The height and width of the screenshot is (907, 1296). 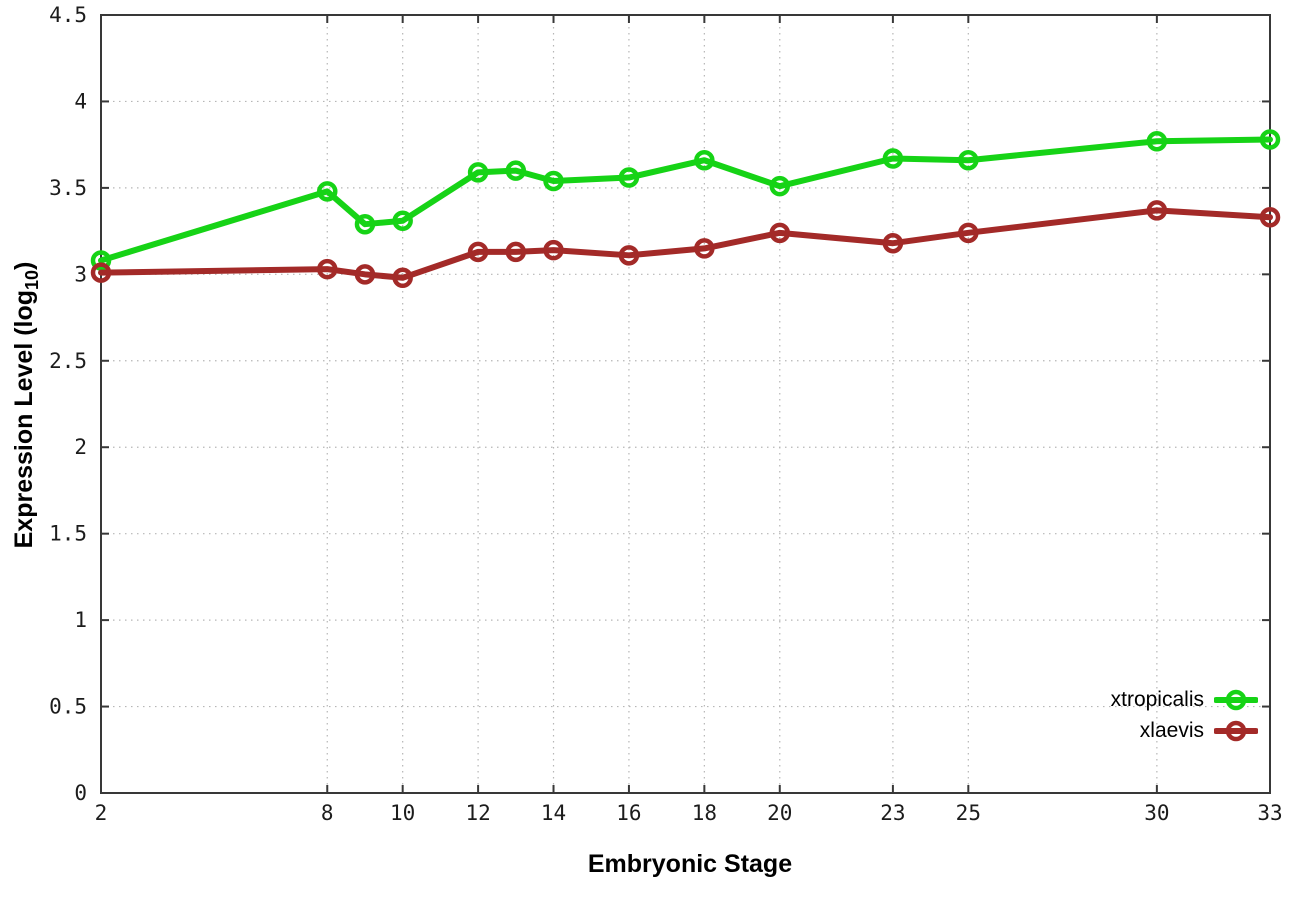 I want to click on x-tick-label: 18, so click(x=704, y=813).